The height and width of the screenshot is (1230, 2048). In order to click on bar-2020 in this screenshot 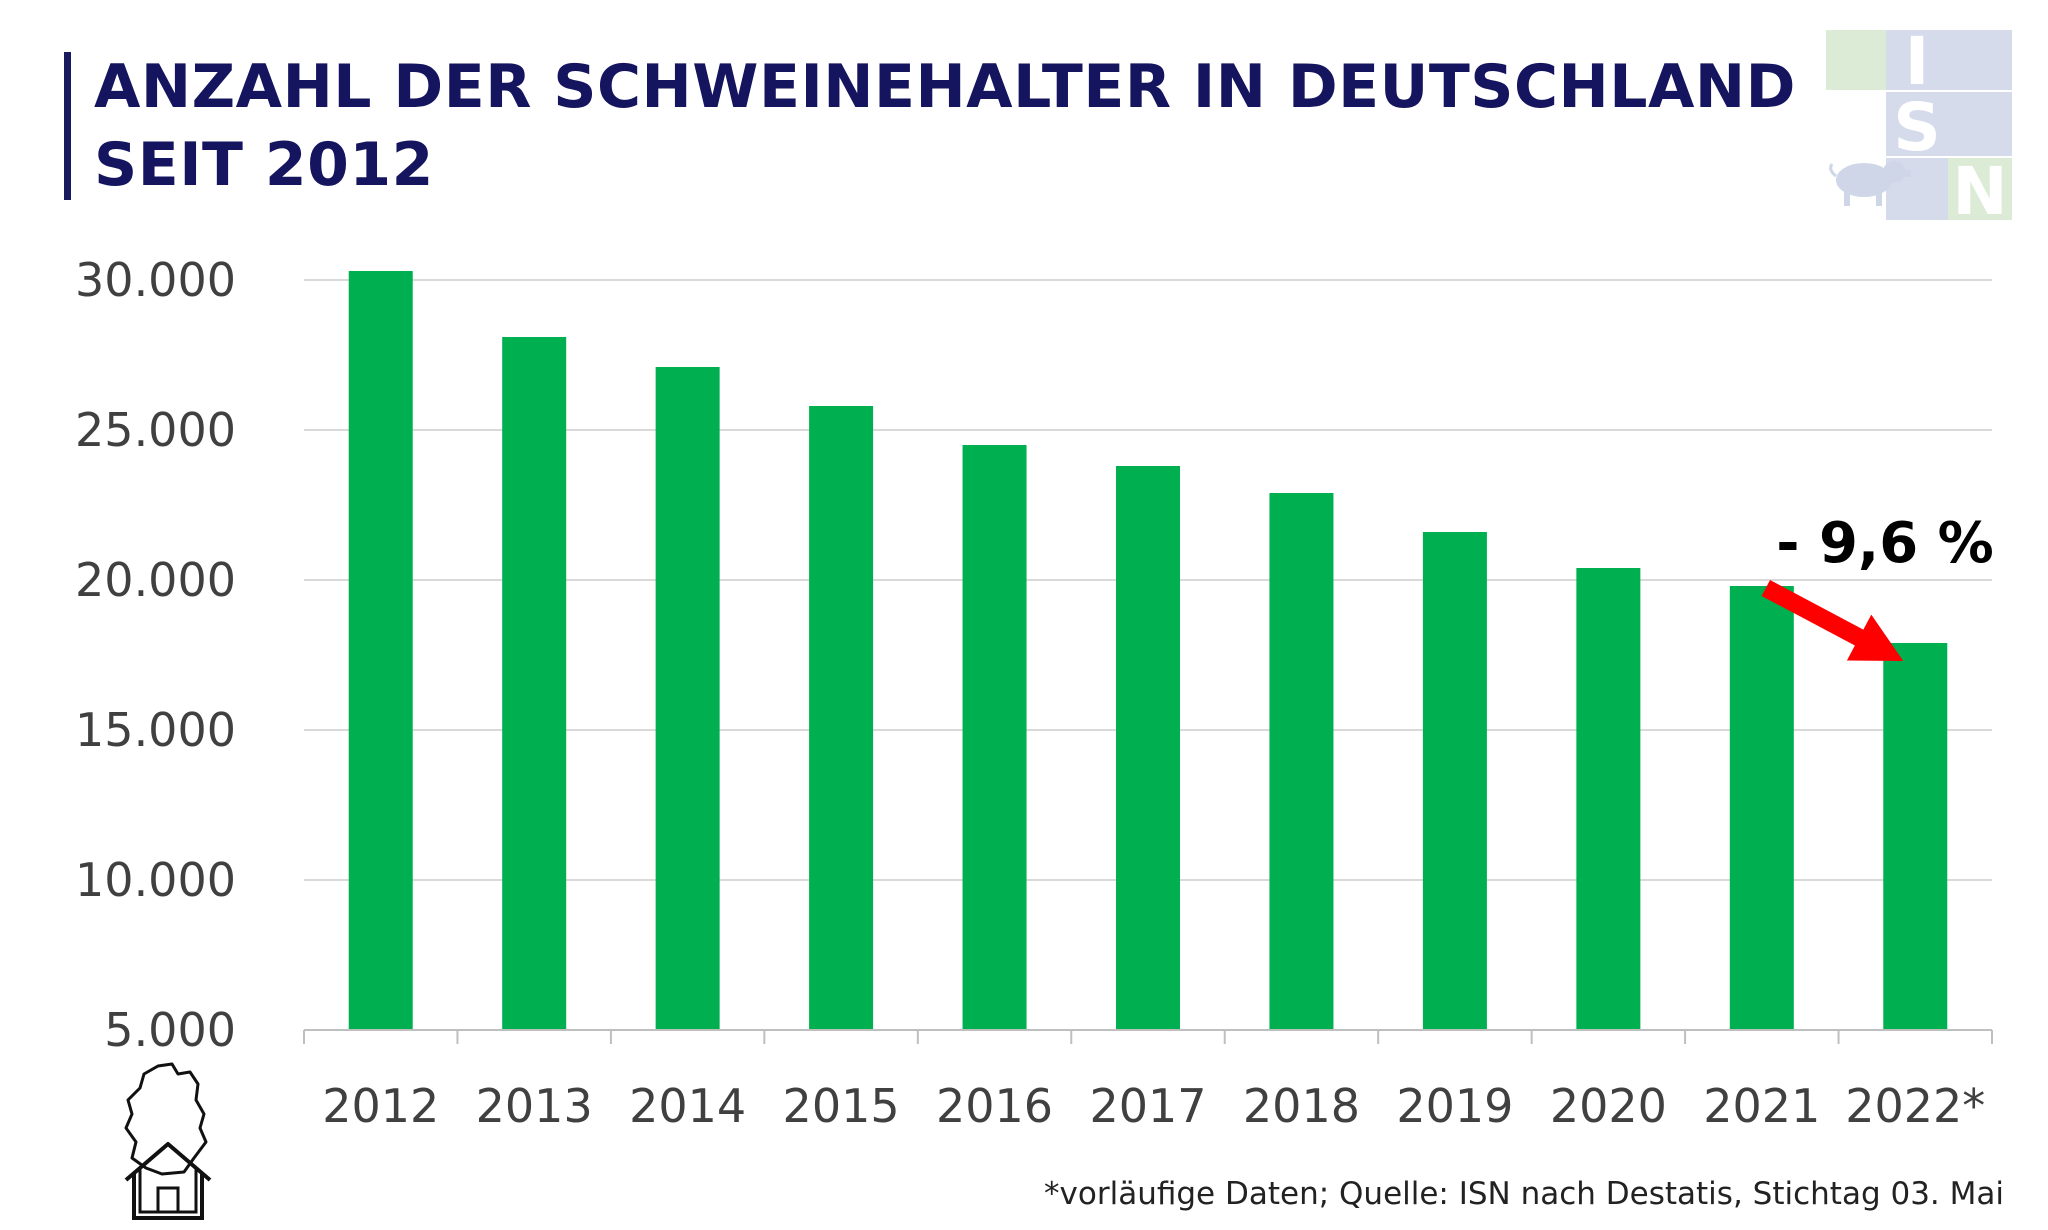, I will do `click(1608, 799)`.